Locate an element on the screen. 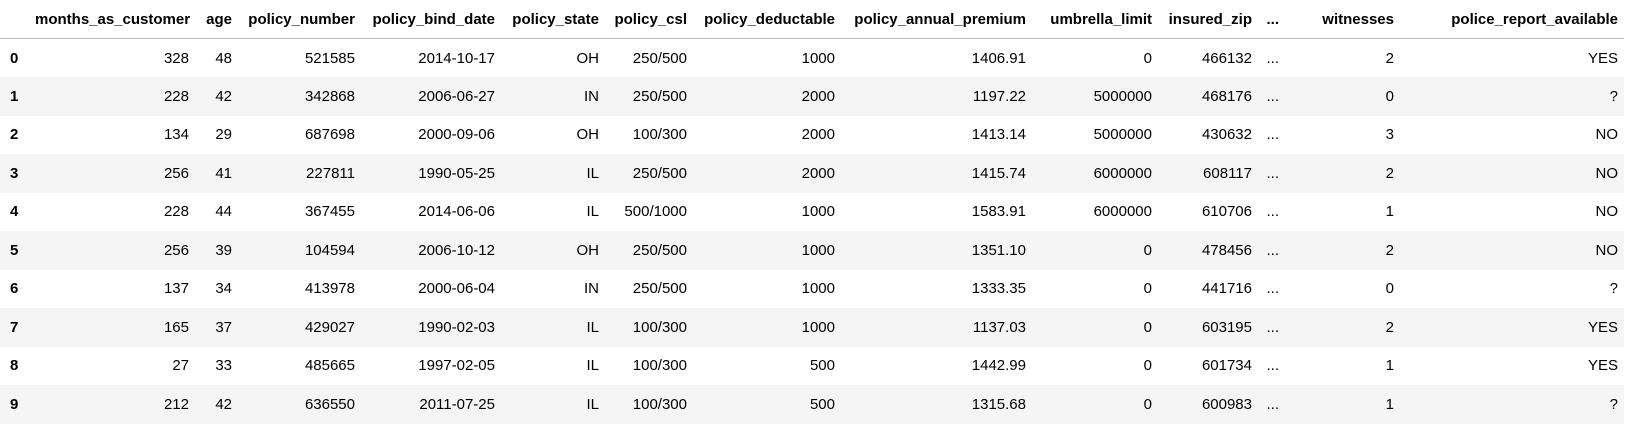 Image resolution: width=1633 pixels, height=432 pixels. column-header: insured_zip is located at coordinates (1208, 19).